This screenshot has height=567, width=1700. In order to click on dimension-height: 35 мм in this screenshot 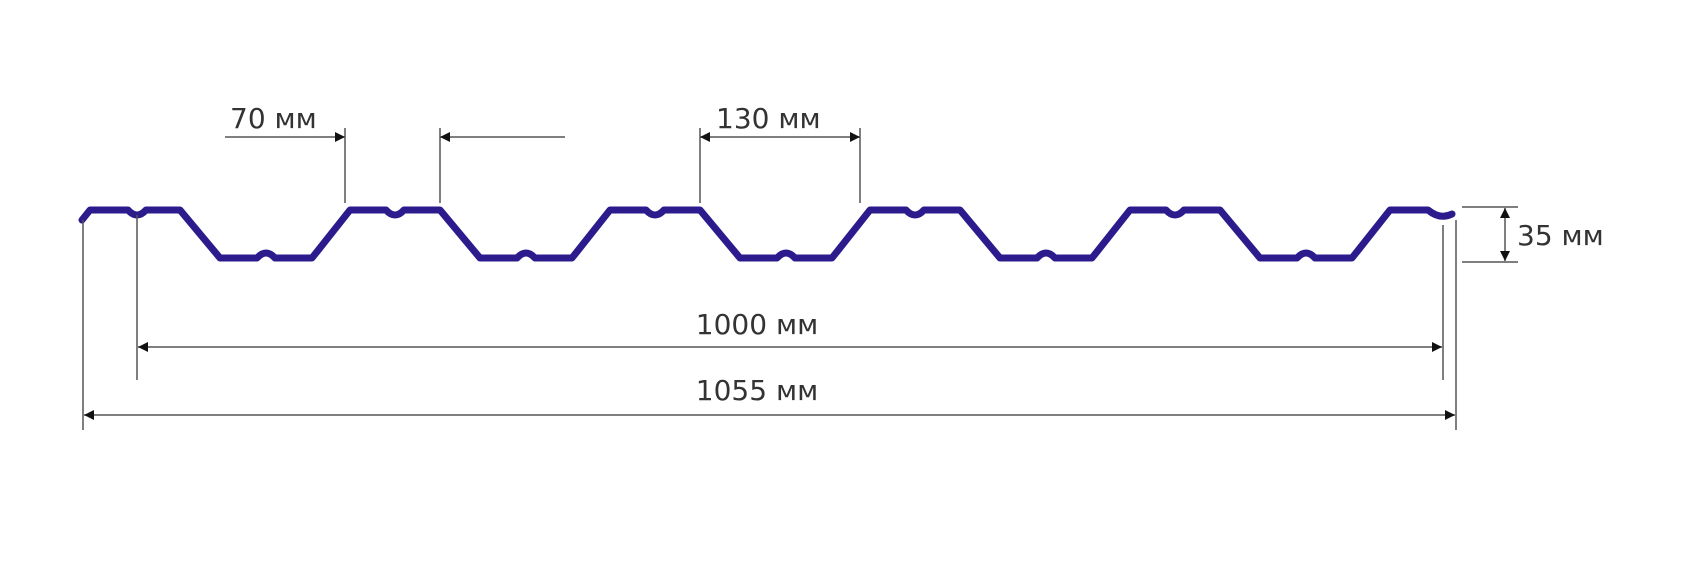, I will do `click(1533, 234)`.